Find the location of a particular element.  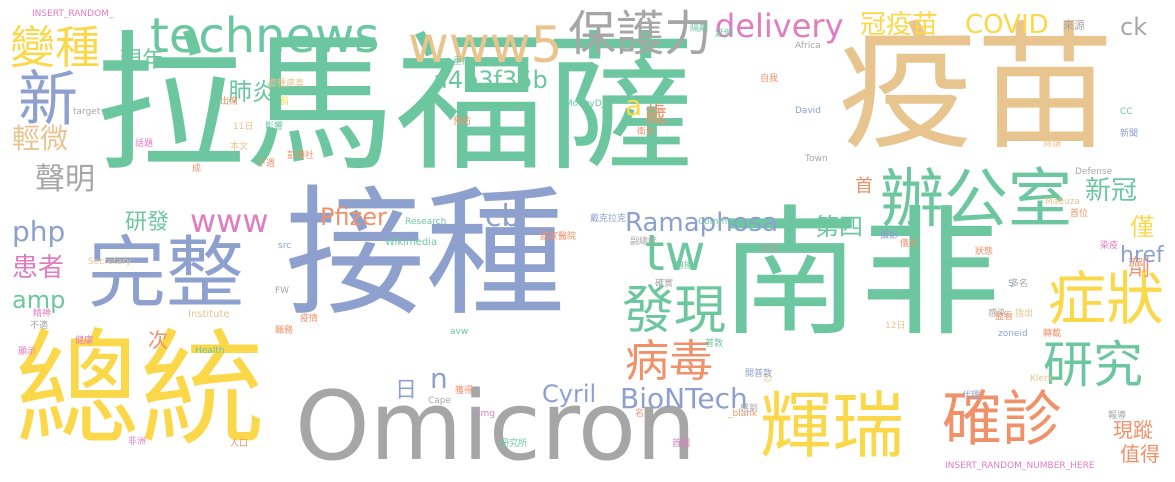

word-102-cjk: 重症 is located at coordinates (462, 62).